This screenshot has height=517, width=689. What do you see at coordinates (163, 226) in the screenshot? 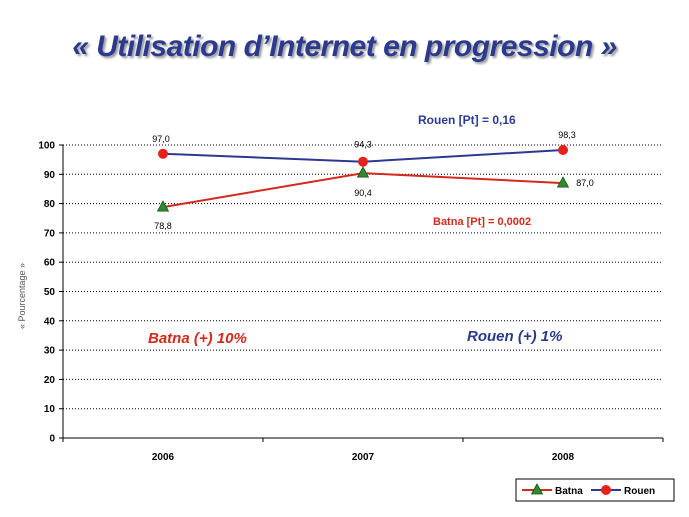
I see `data-label-batna: 78,8` at bounding box center [163, 226].